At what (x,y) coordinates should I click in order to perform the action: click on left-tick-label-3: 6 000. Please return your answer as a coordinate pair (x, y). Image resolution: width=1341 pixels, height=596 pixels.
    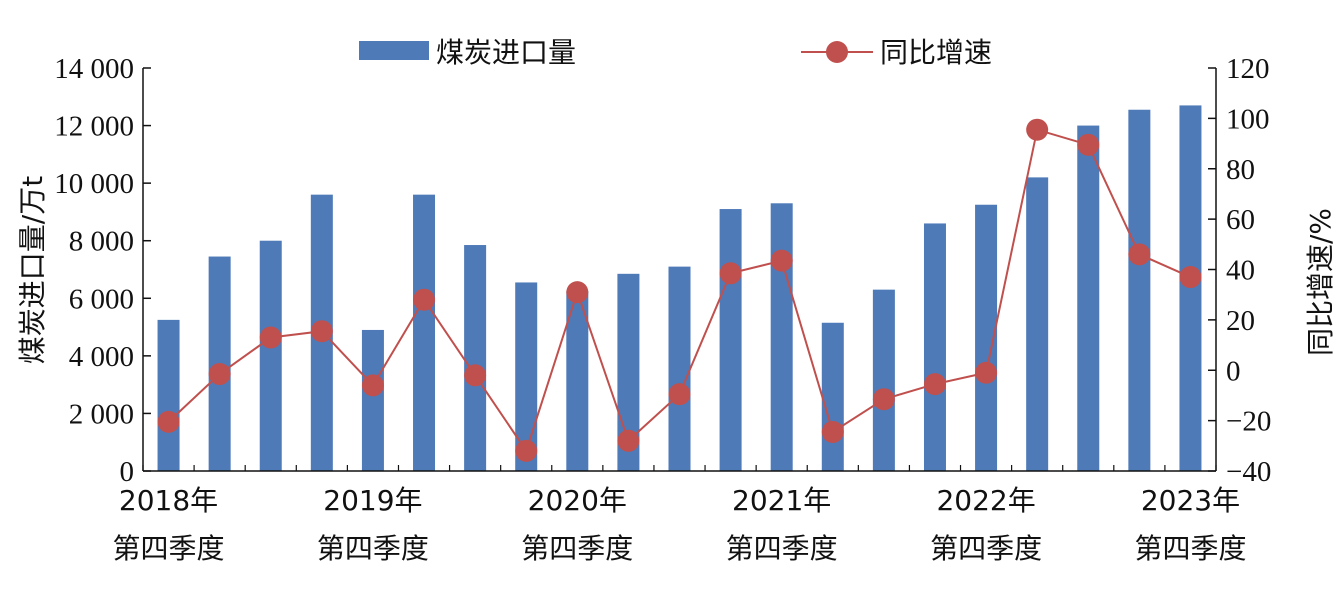
    Looking at the image, I should click on (101, 299).